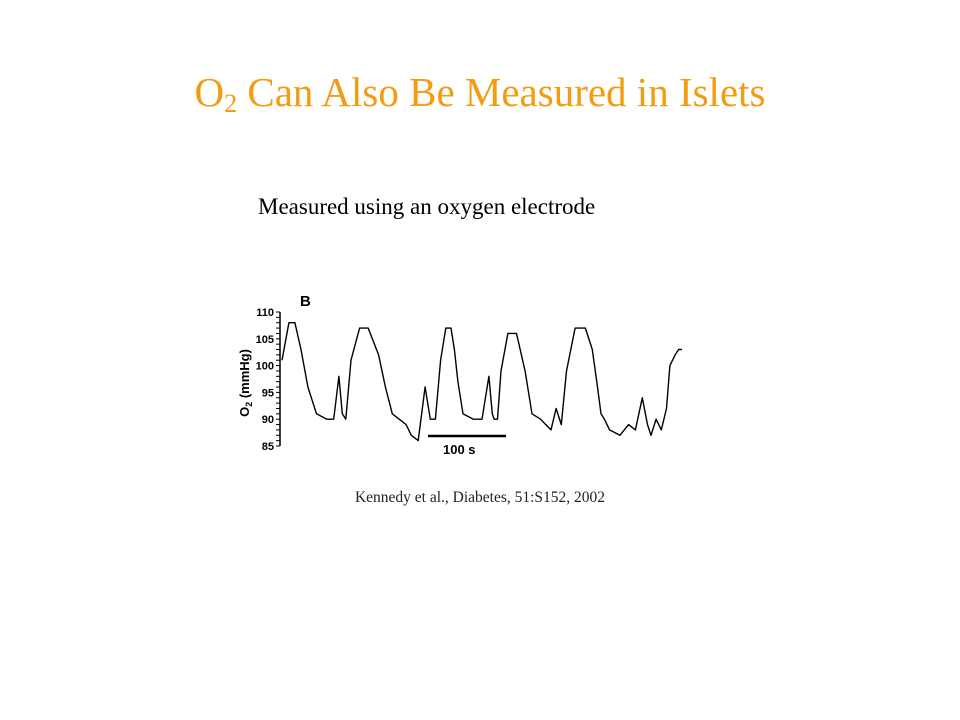  What do you see at coordinates (244, 375) in the screenshot?
I see `y-axis-label-unit: (mmHg)` at bounding box center [244, 375].